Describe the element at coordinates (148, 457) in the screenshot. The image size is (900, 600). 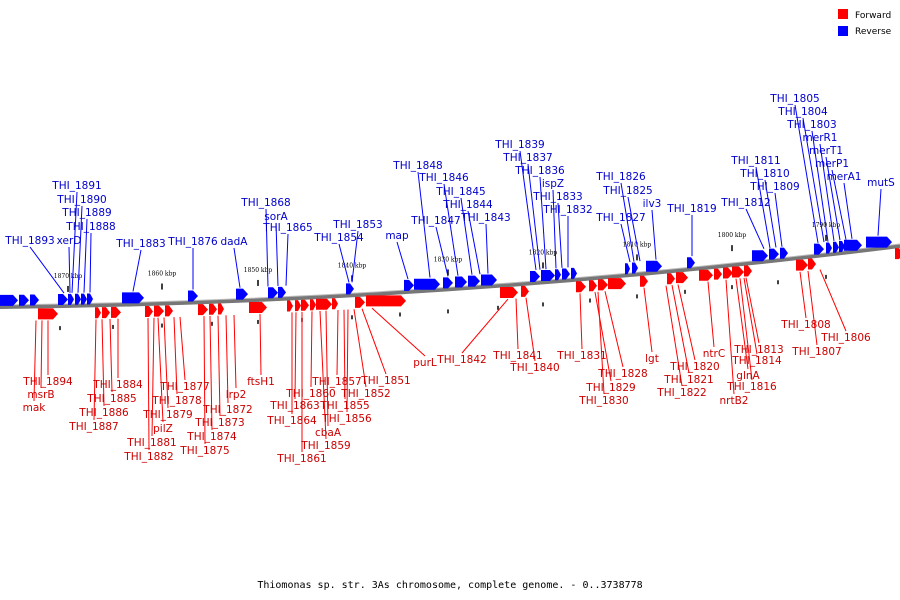
I see `forward-gene-label: THI_1882` at that location.